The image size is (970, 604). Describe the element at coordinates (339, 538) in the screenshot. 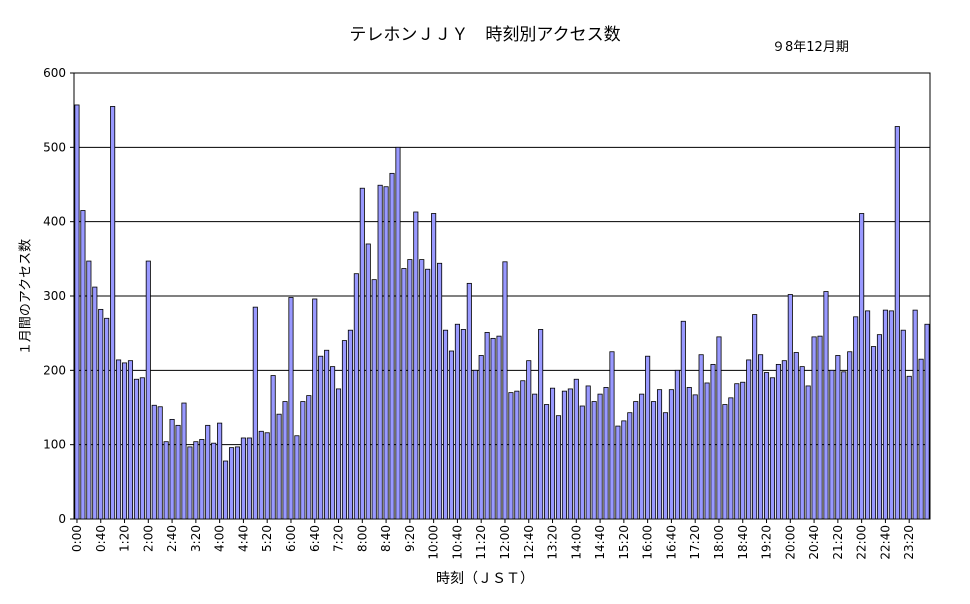

I see `x-tick-label: 7:20` at that location.